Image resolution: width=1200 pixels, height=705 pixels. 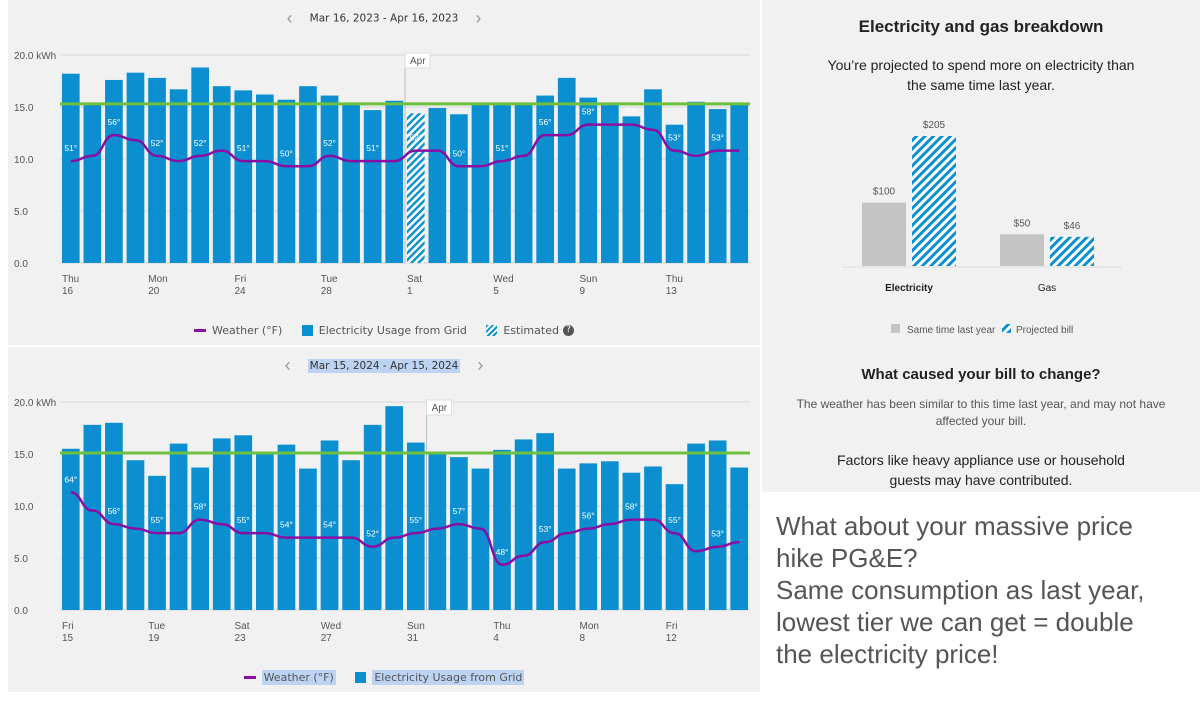 I want to click on month-marker-label: Apr, so click(x=418, y=61).